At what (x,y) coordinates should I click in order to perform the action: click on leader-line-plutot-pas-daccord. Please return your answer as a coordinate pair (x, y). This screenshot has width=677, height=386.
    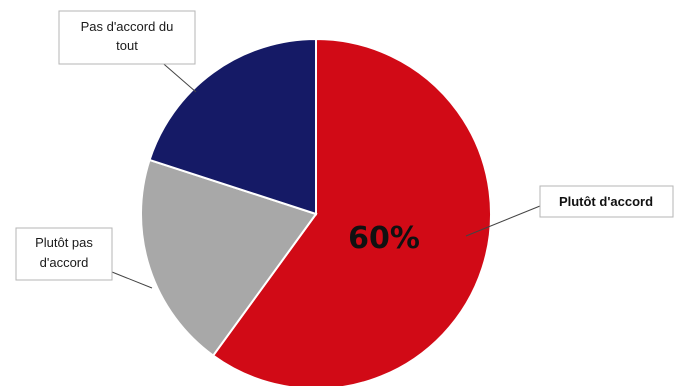
    Looking at the image, I should click on (132, 280).